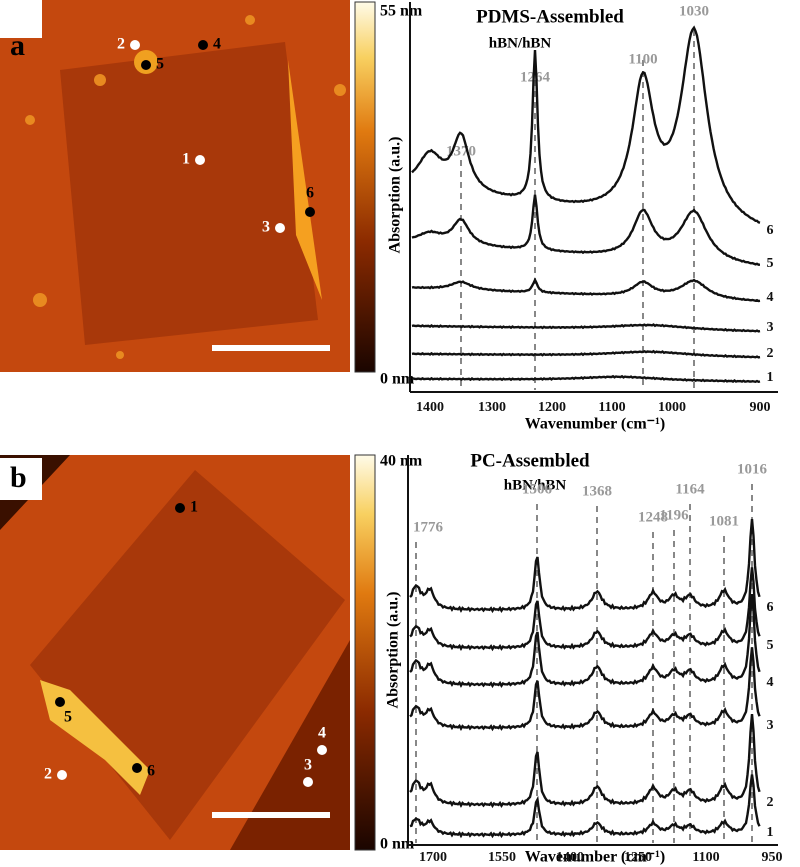 Image resolution: width=800 pixels, height=867 pixels. What do you see at coordinates (492, 407) in the screenshot?
I see `x-tick-label: 1300` at bounding box center [492, 407].